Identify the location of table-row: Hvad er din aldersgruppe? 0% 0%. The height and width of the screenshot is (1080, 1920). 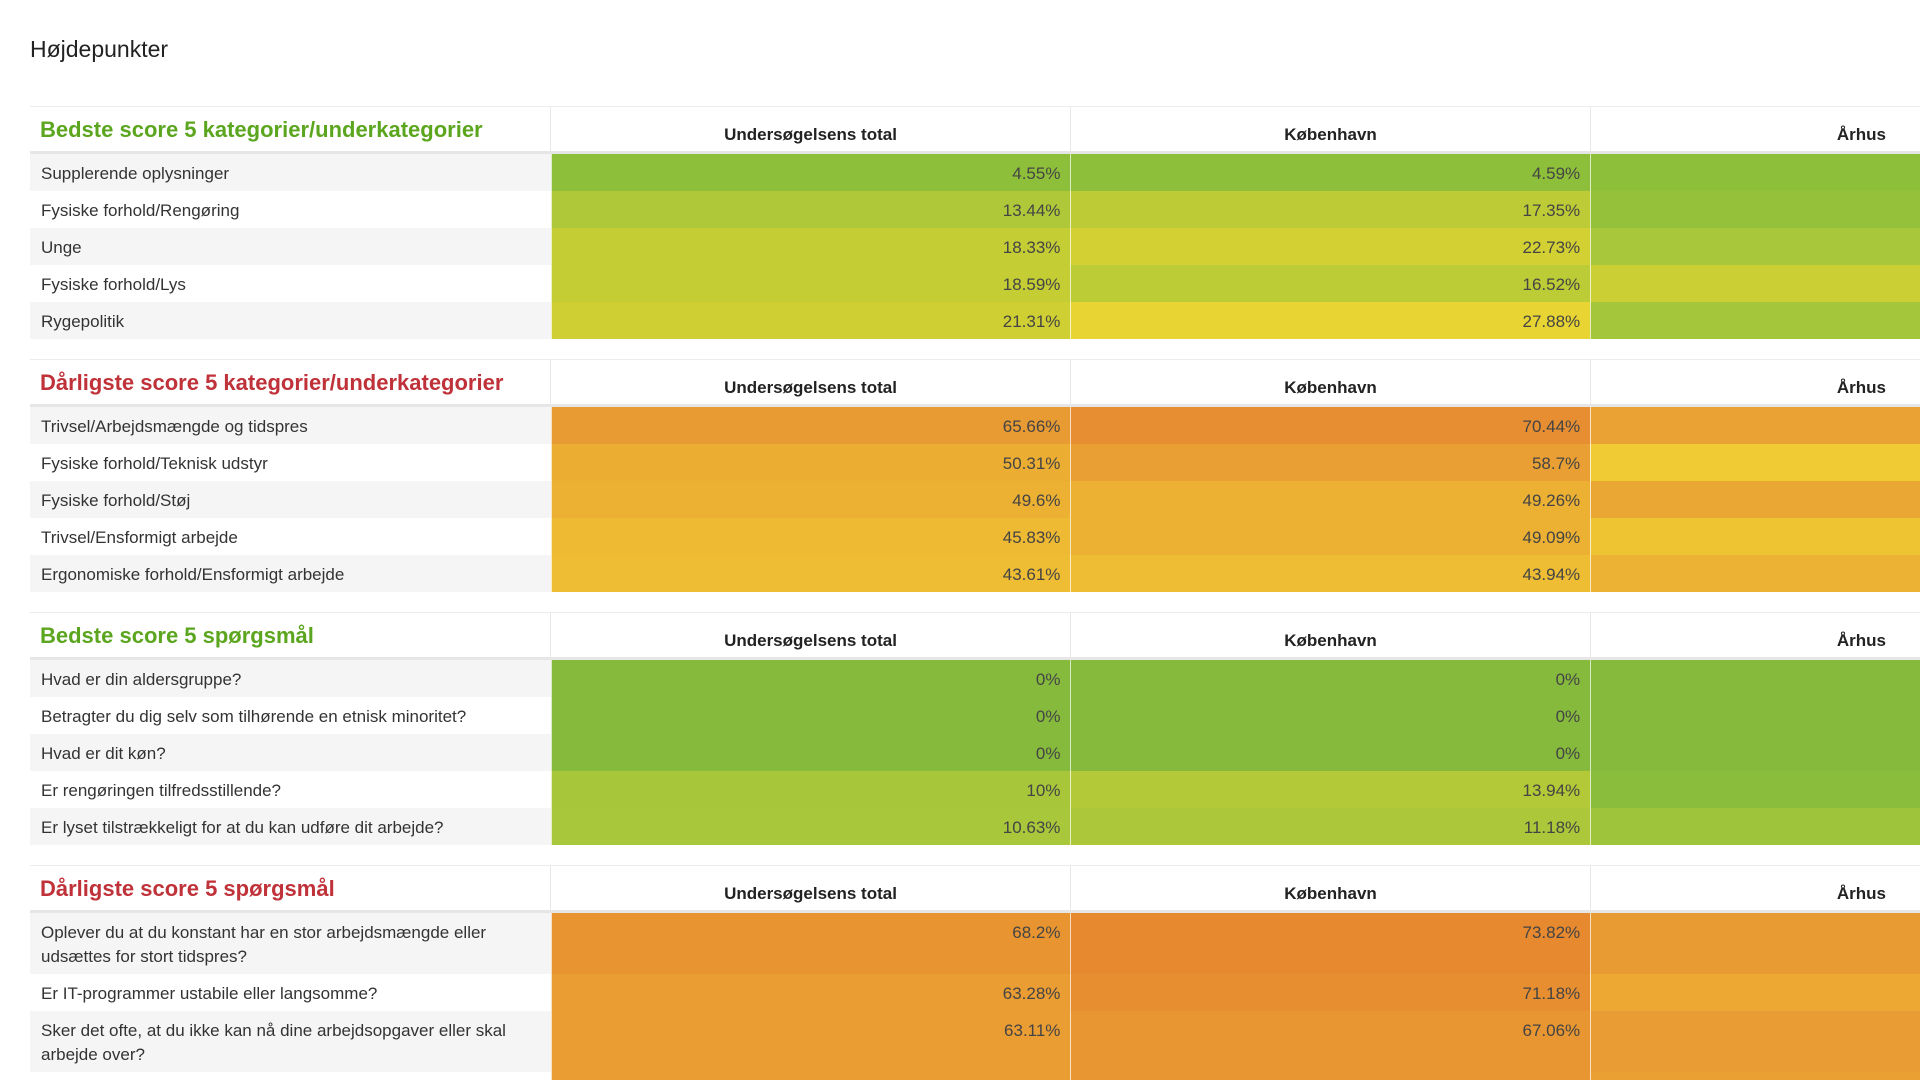
(975, 678).